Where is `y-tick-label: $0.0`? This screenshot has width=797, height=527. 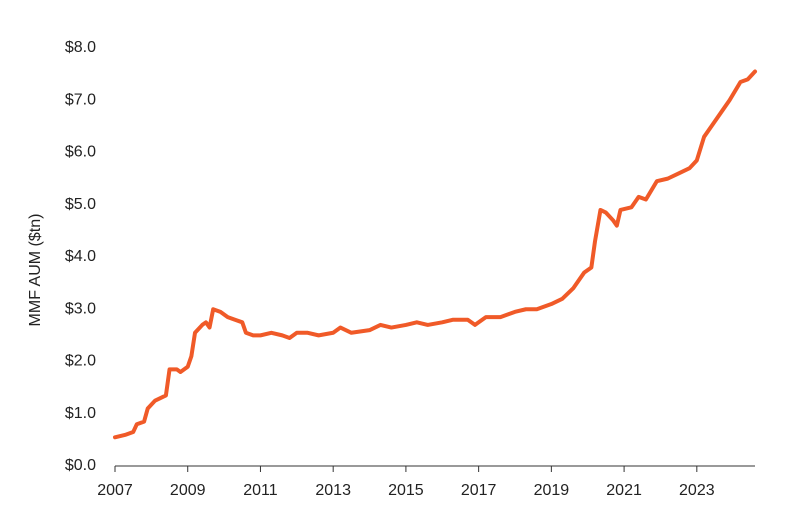 y-tick-label: $0.0 is located at coordinates (80, 465).